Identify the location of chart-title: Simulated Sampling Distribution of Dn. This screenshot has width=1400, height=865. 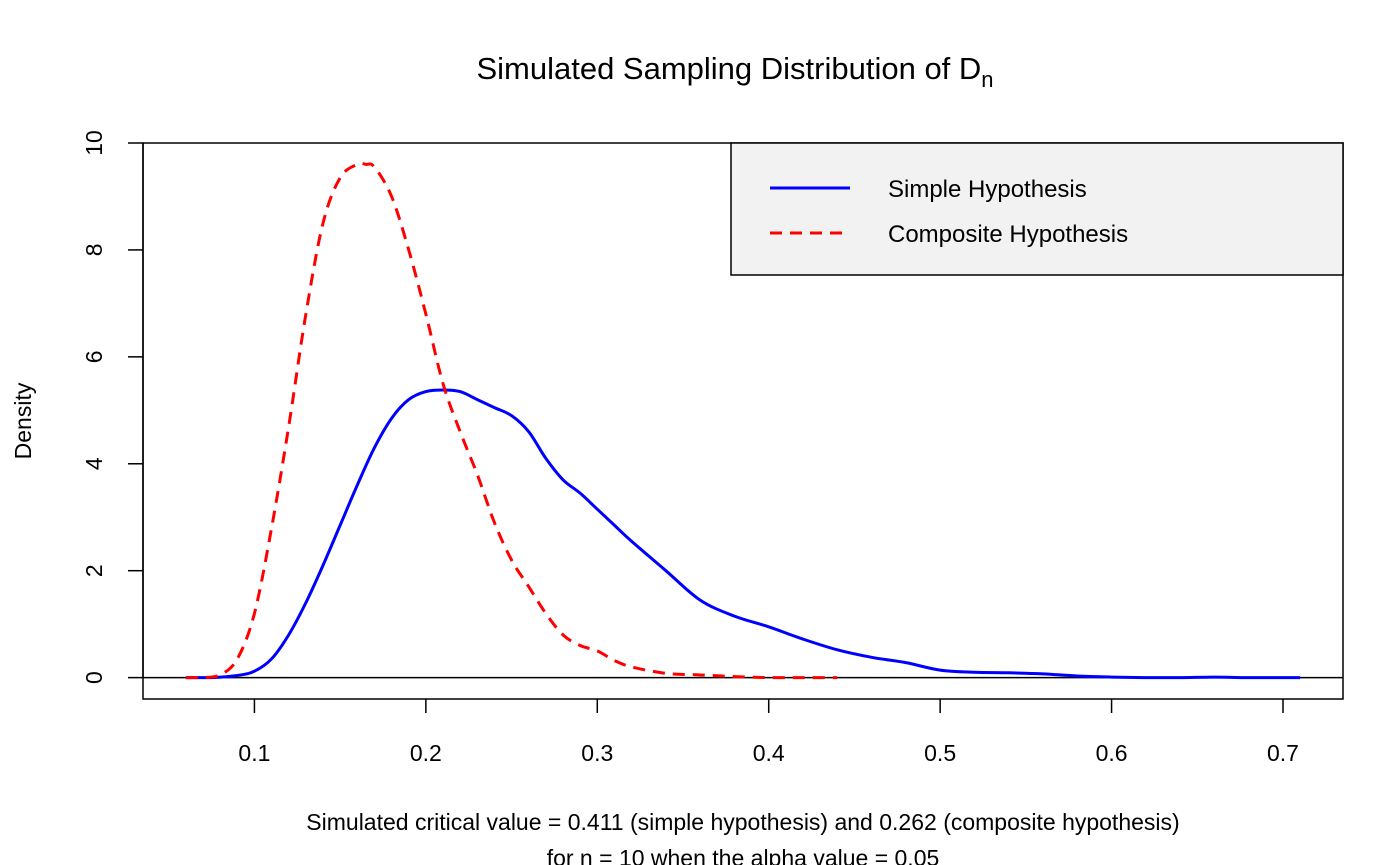
(734, 71).